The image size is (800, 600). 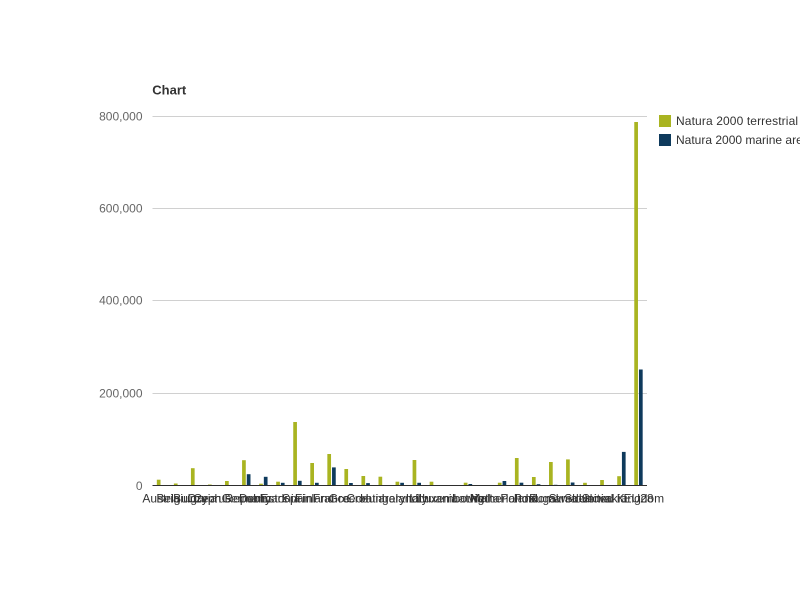 I want to click on svg-text: Slovenia, so click(x=587, y=498).